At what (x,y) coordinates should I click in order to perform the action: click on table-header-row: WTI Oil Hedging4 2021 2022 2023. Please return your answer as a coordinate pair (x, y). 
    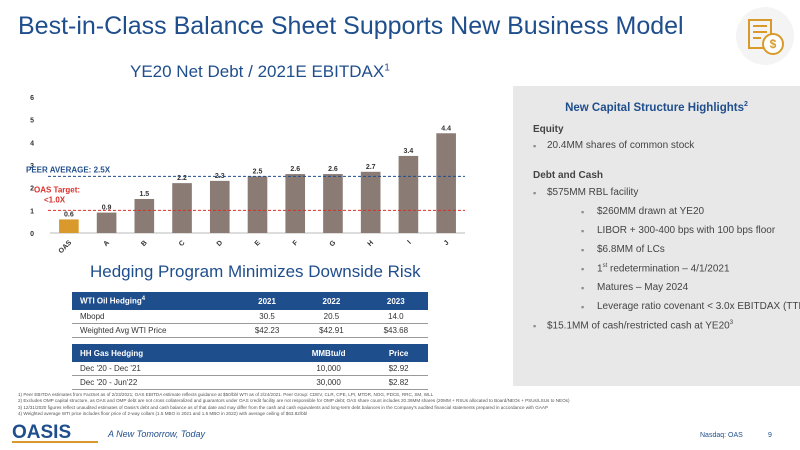
    Looking at the image, I should click on (250, 301).